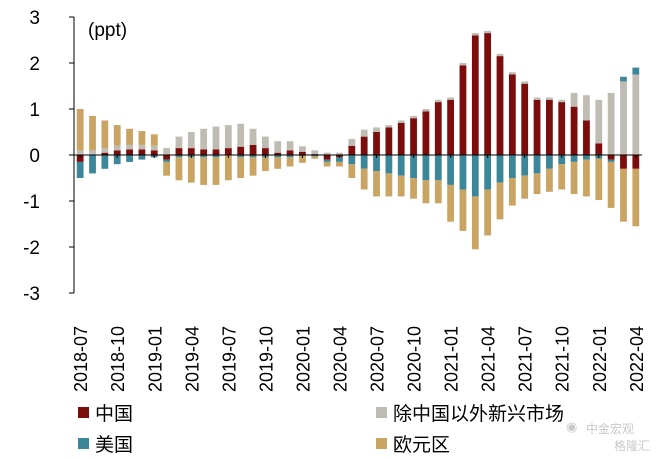 Image resolution: width=672 pixels, height=459 pixels. What do you see at coordinates (637, 359) in the screenshot?
I see `x-tick-label: 2022-04` at bounding box center [637, 359].